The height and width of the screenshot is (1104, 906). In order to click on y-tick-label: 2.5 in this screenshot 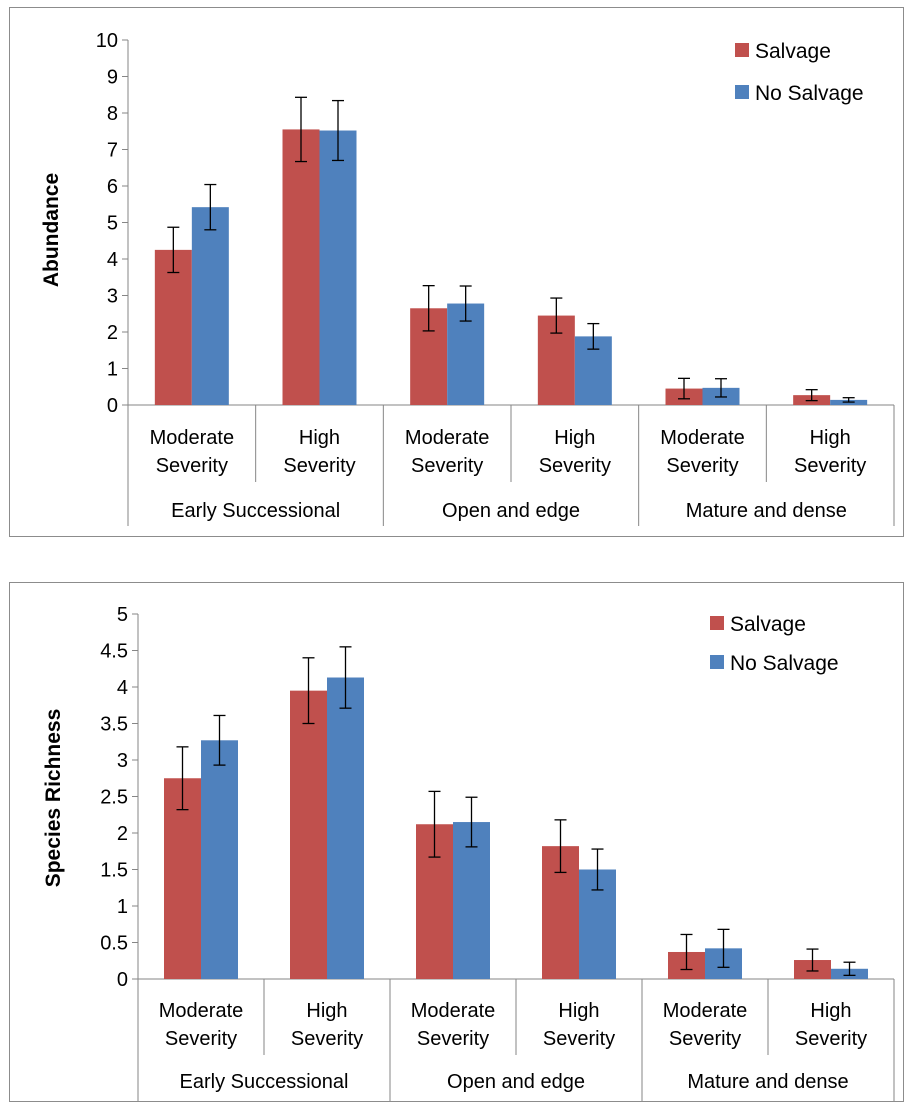, I will do `click(114, 798)`.